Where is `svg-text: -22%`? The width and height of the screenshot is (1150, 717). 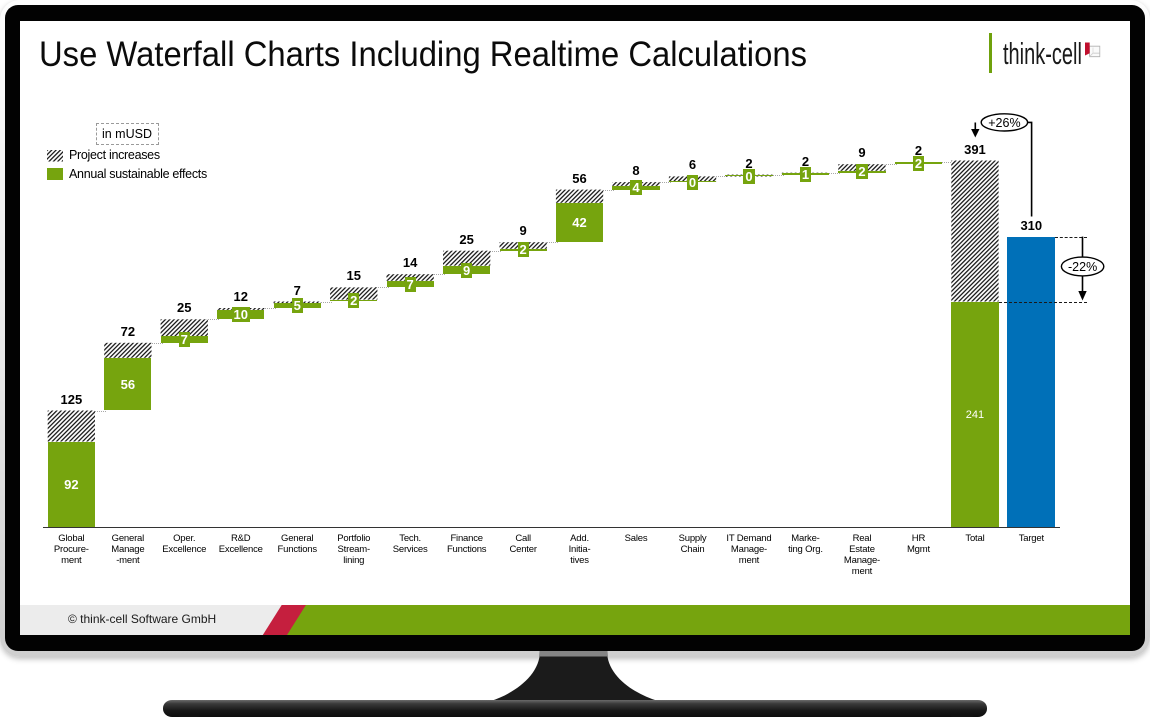 svg-text: -22% is located at coordinates (1082, 267).